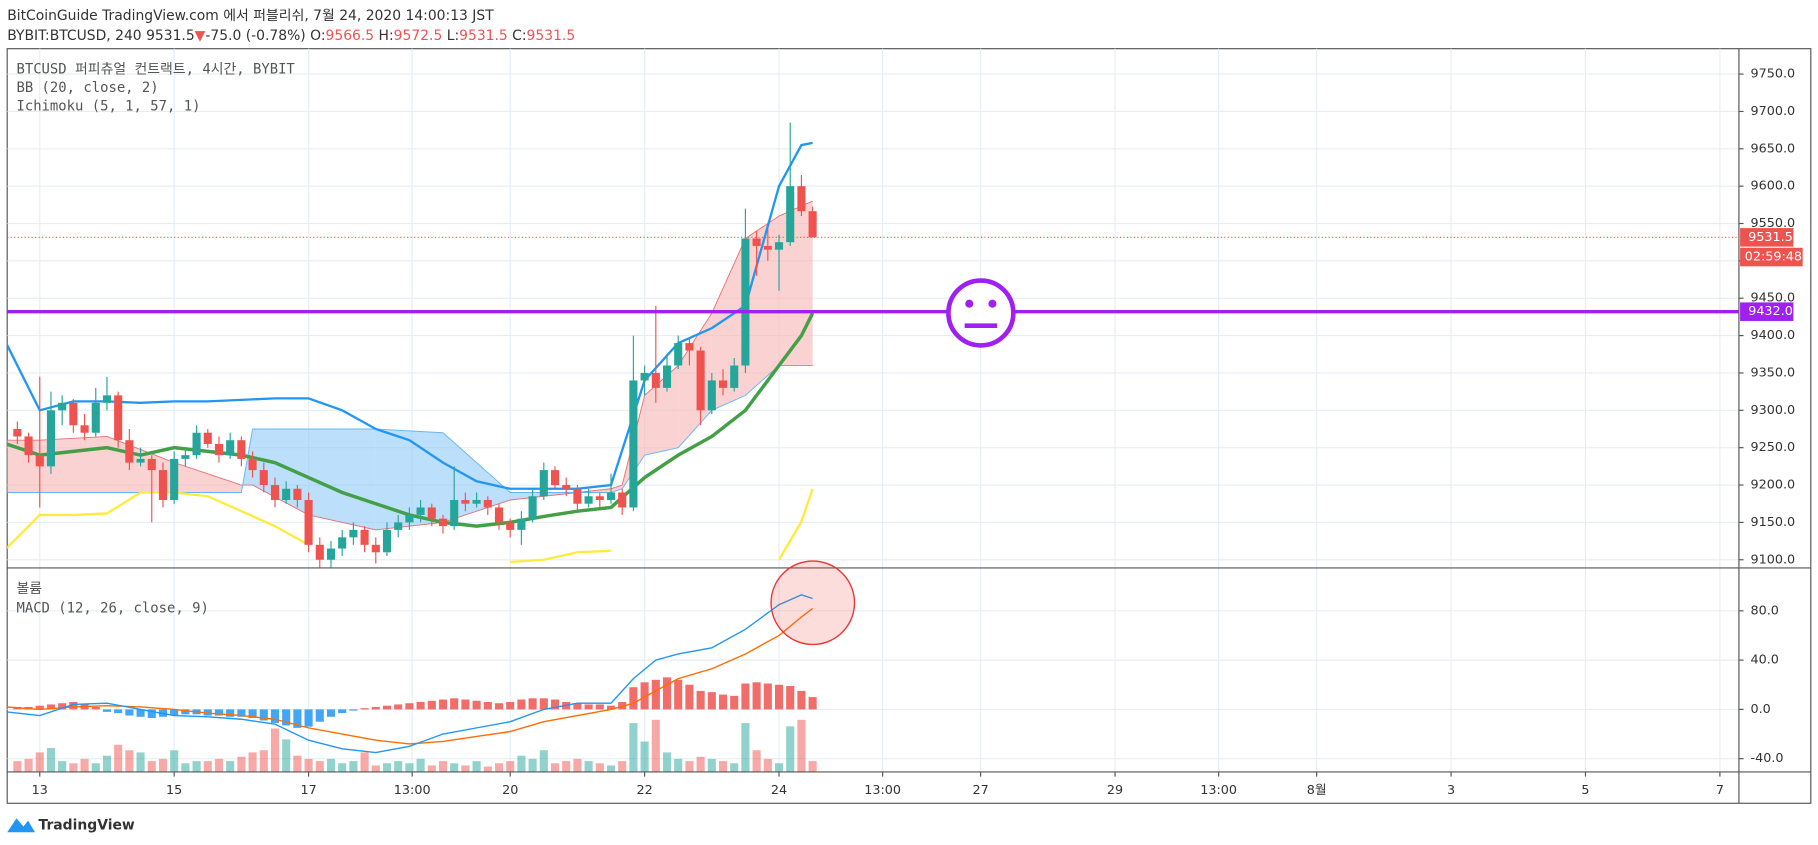 The height and width of the screenshot is (845, 1818). Describe the element at coordinates (155, 70) in the screenshot. I see `main-title: BTCUSD 퍼피츄얼 컨트랙트, 4시간, BYBIT` at that location.